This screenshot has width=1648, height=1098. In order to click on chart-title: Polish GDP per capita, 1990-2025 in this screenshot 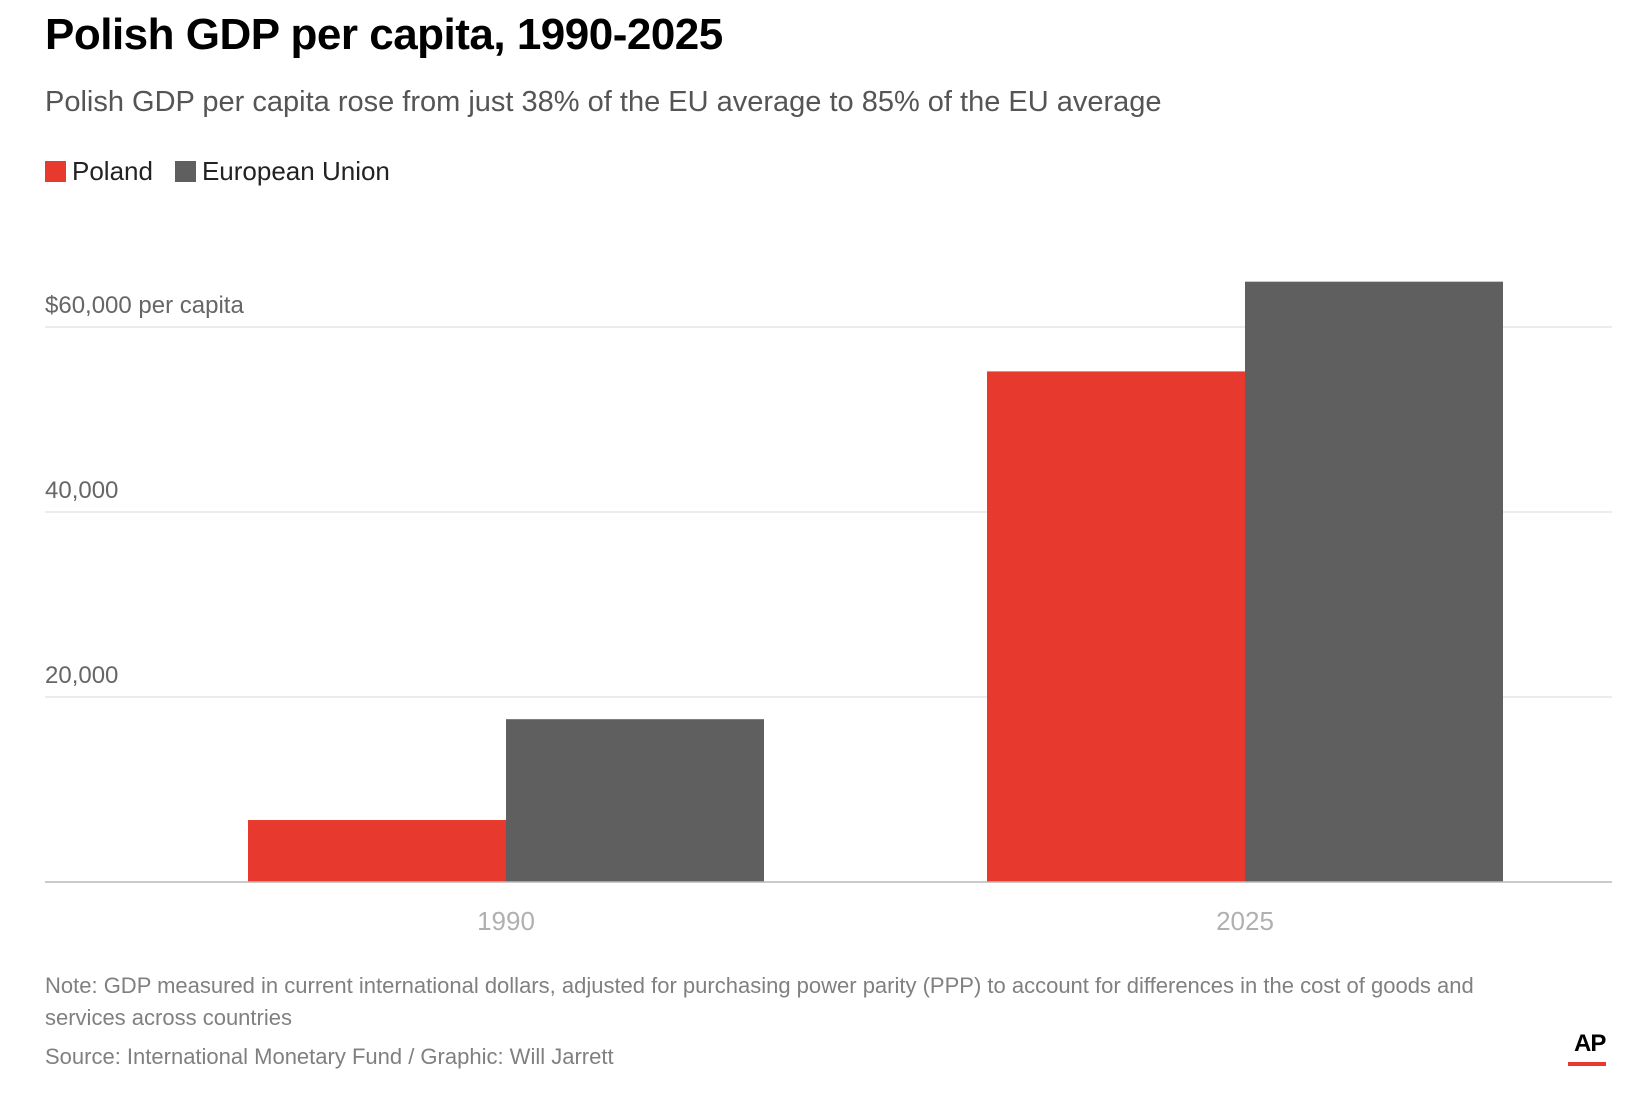, I will do `click(384, 34)`.